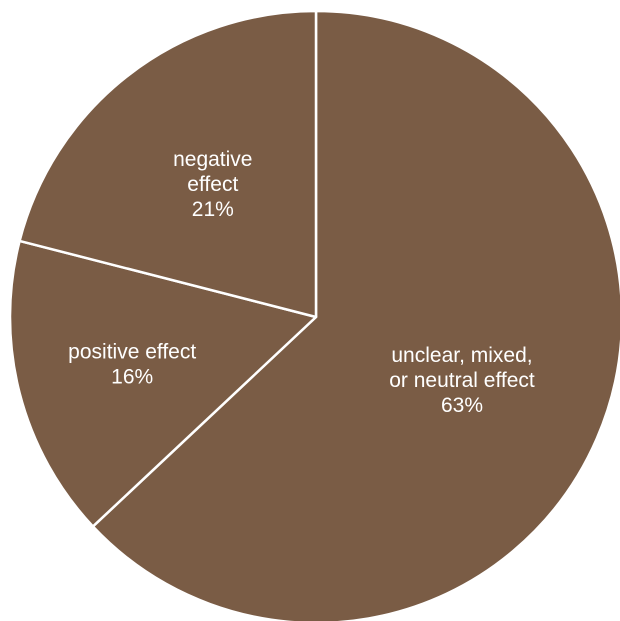 The height and width of the screenshot is (621, 620). I want to click on pie-slice-label-2: negative effect 21%, so click(212, 184).